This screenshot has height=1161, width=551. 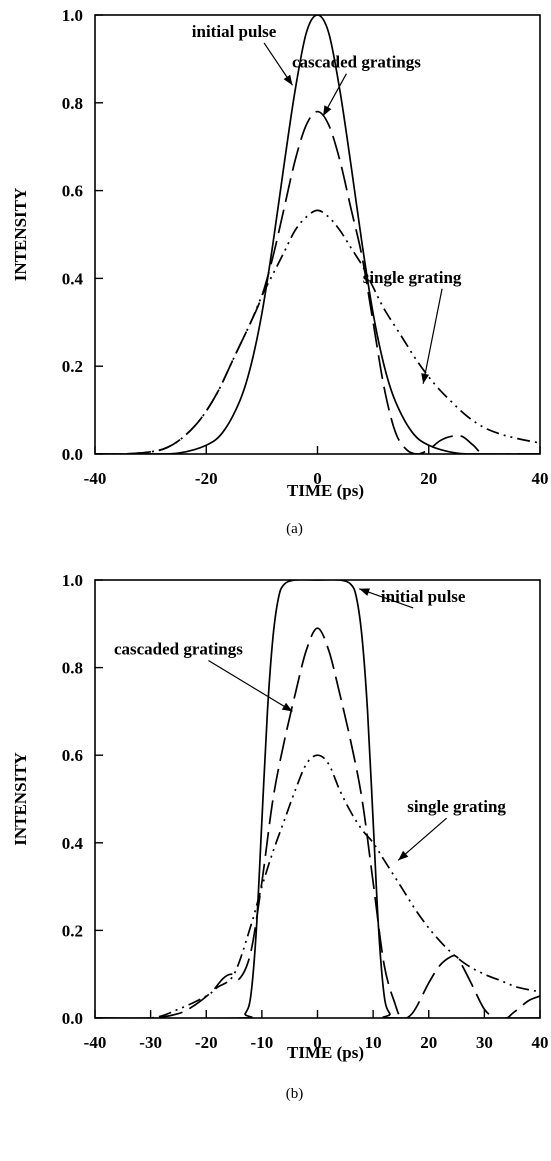 What do you see at coordinates (373, 1042) in the screenshot?
I see `x-tick-label: 10` at bounding box center [373, 1042].